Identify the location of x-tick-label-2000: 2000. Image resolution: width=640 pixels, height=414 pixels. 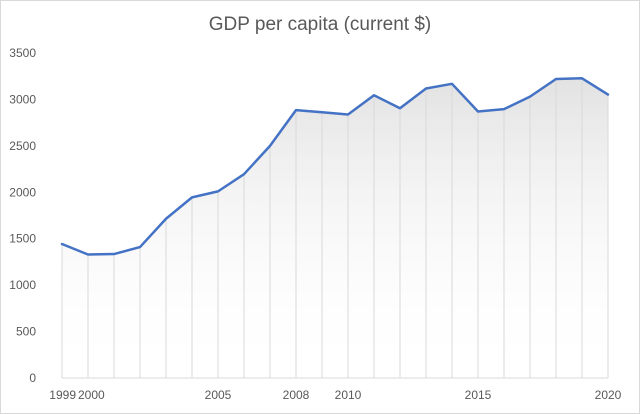
(91, 395).